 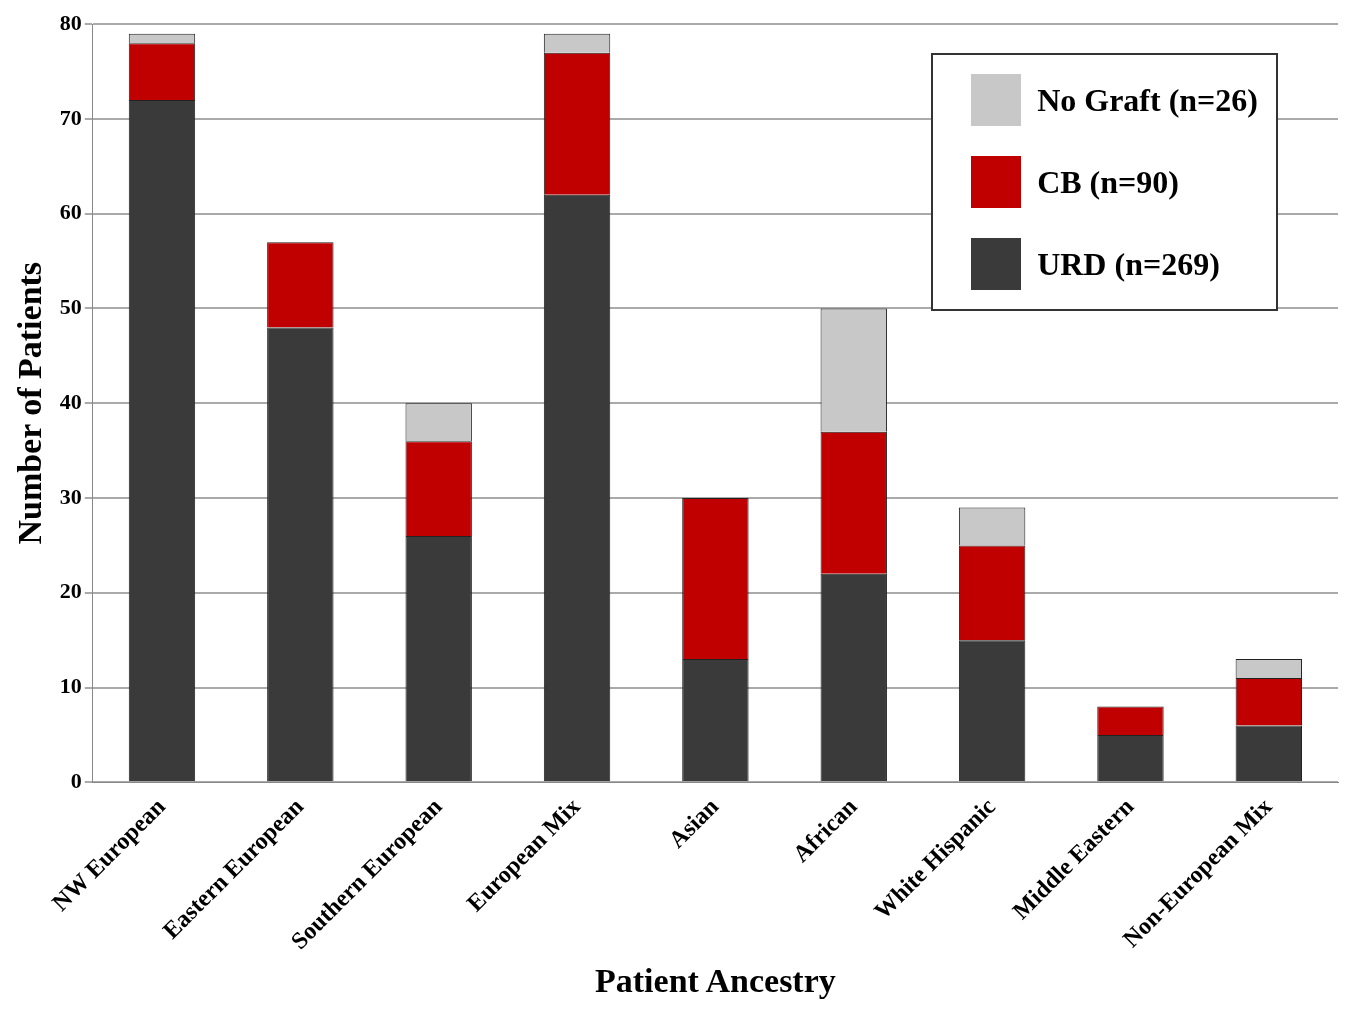 What do you see at coordinates (1128, 264) in the screenshot?
I see `legend-label: URD (n=269)` at bounding box center [1128, 264].